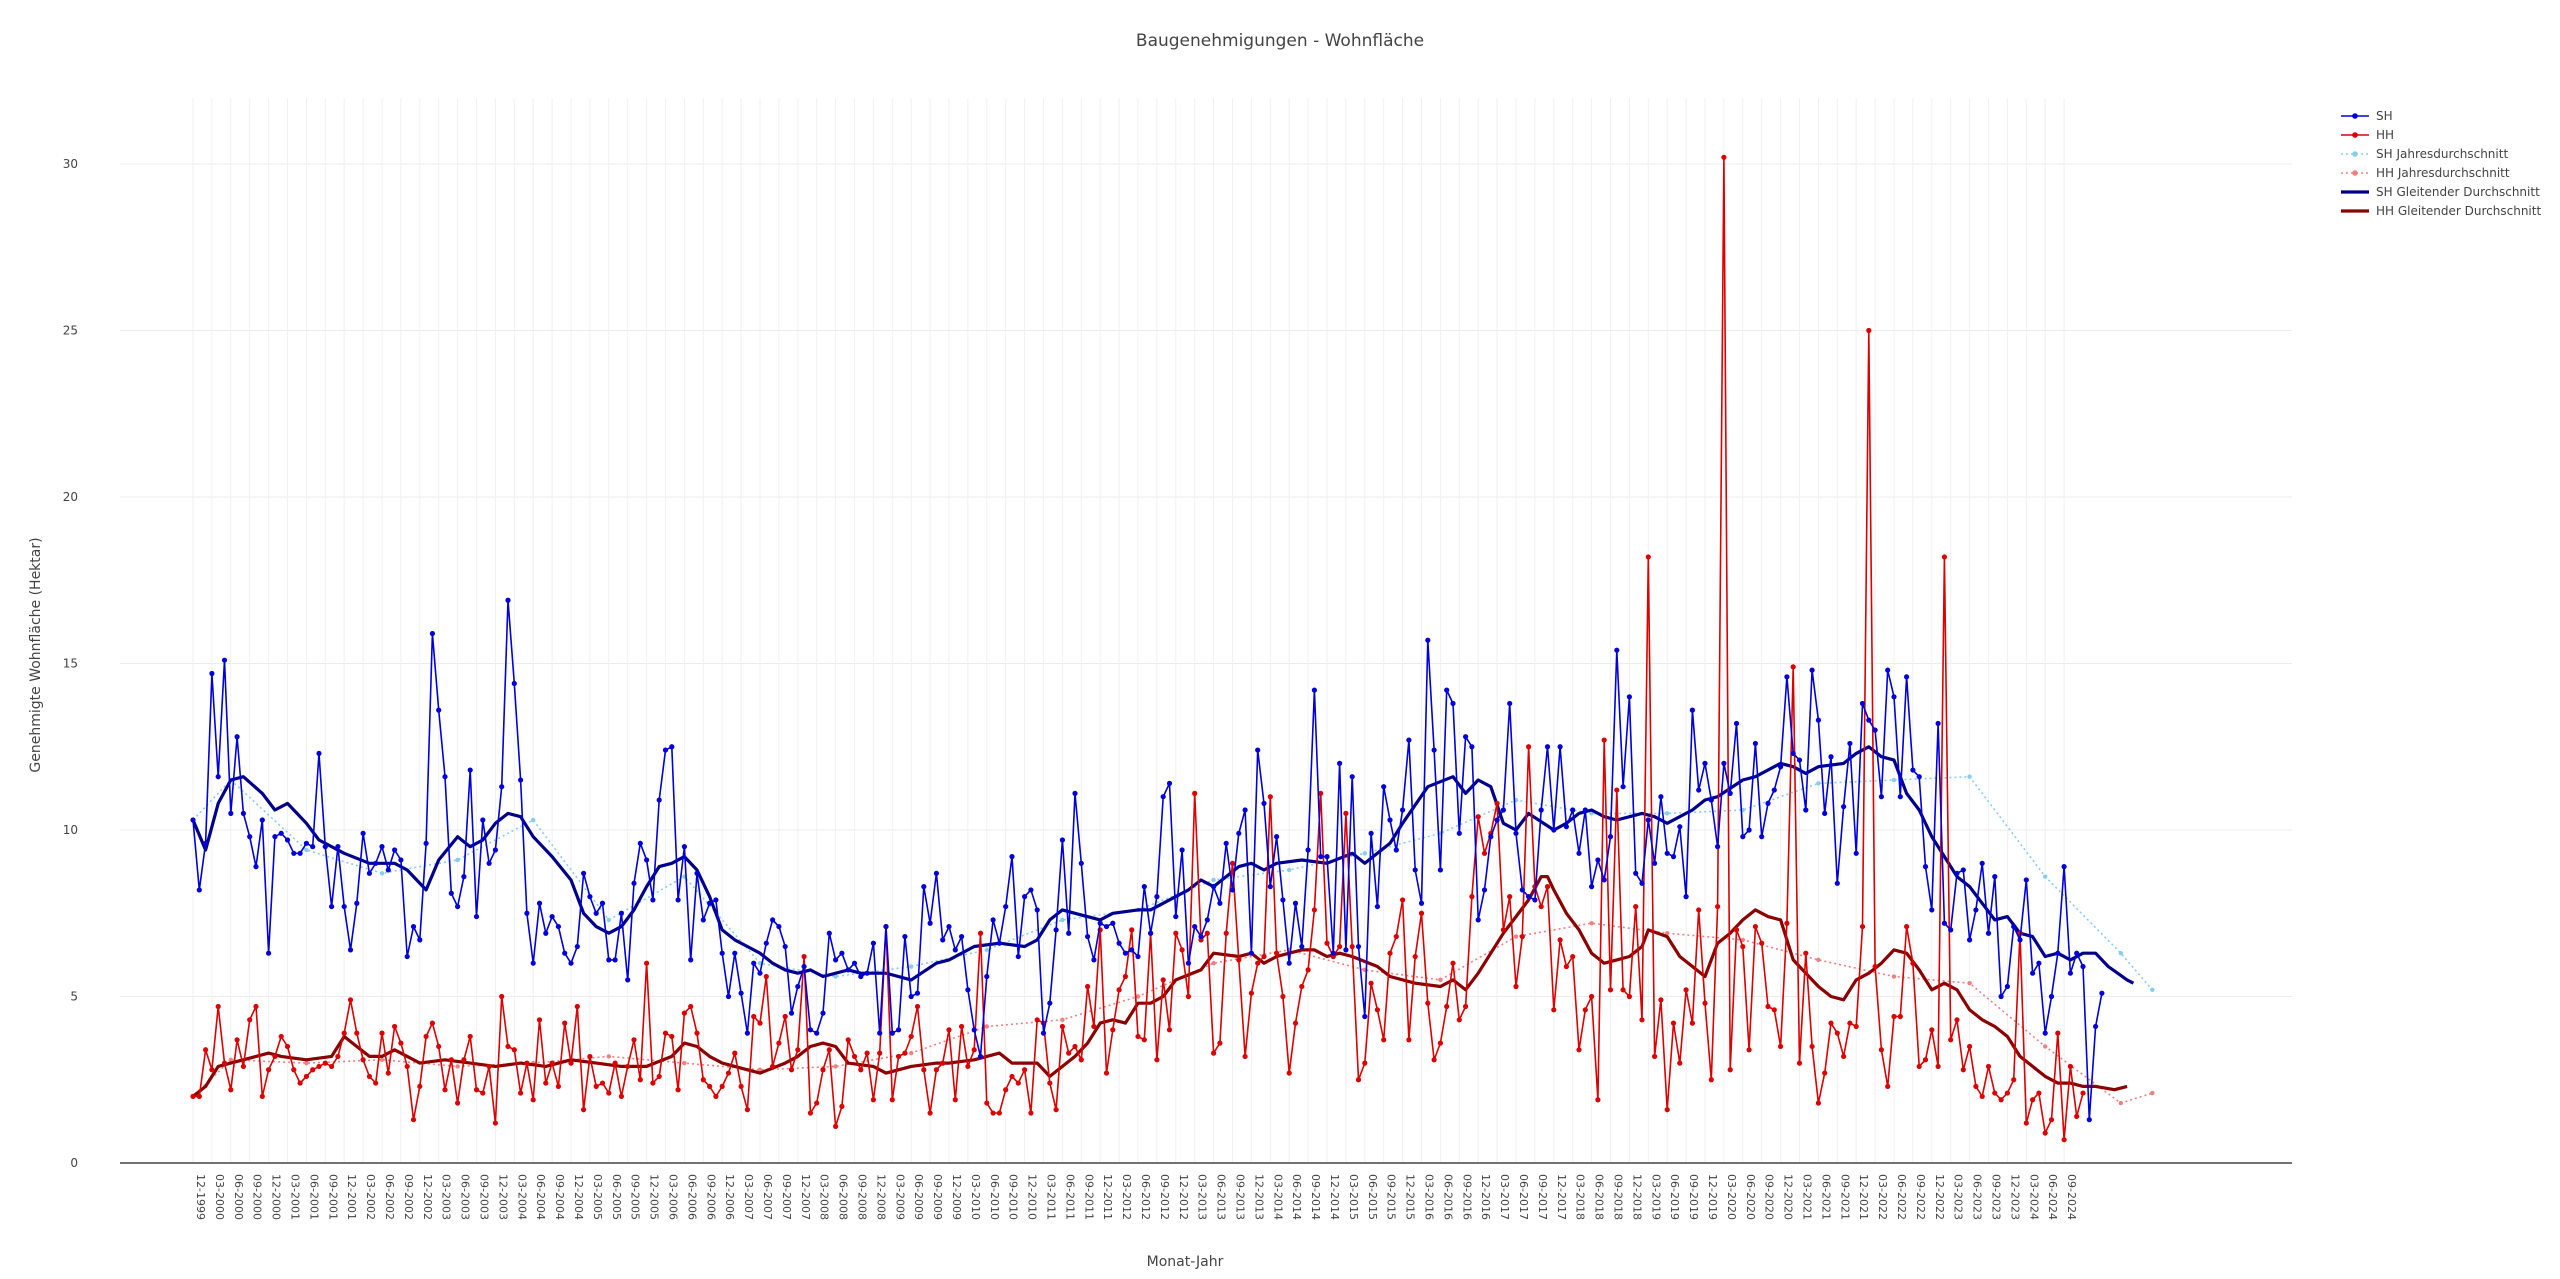 The width and height of the screenshot is (2560, 1279). Describe the element at coordinates (1618, 1197) in the screenshot. I see `x-tick-label: 09-2018` at that location.